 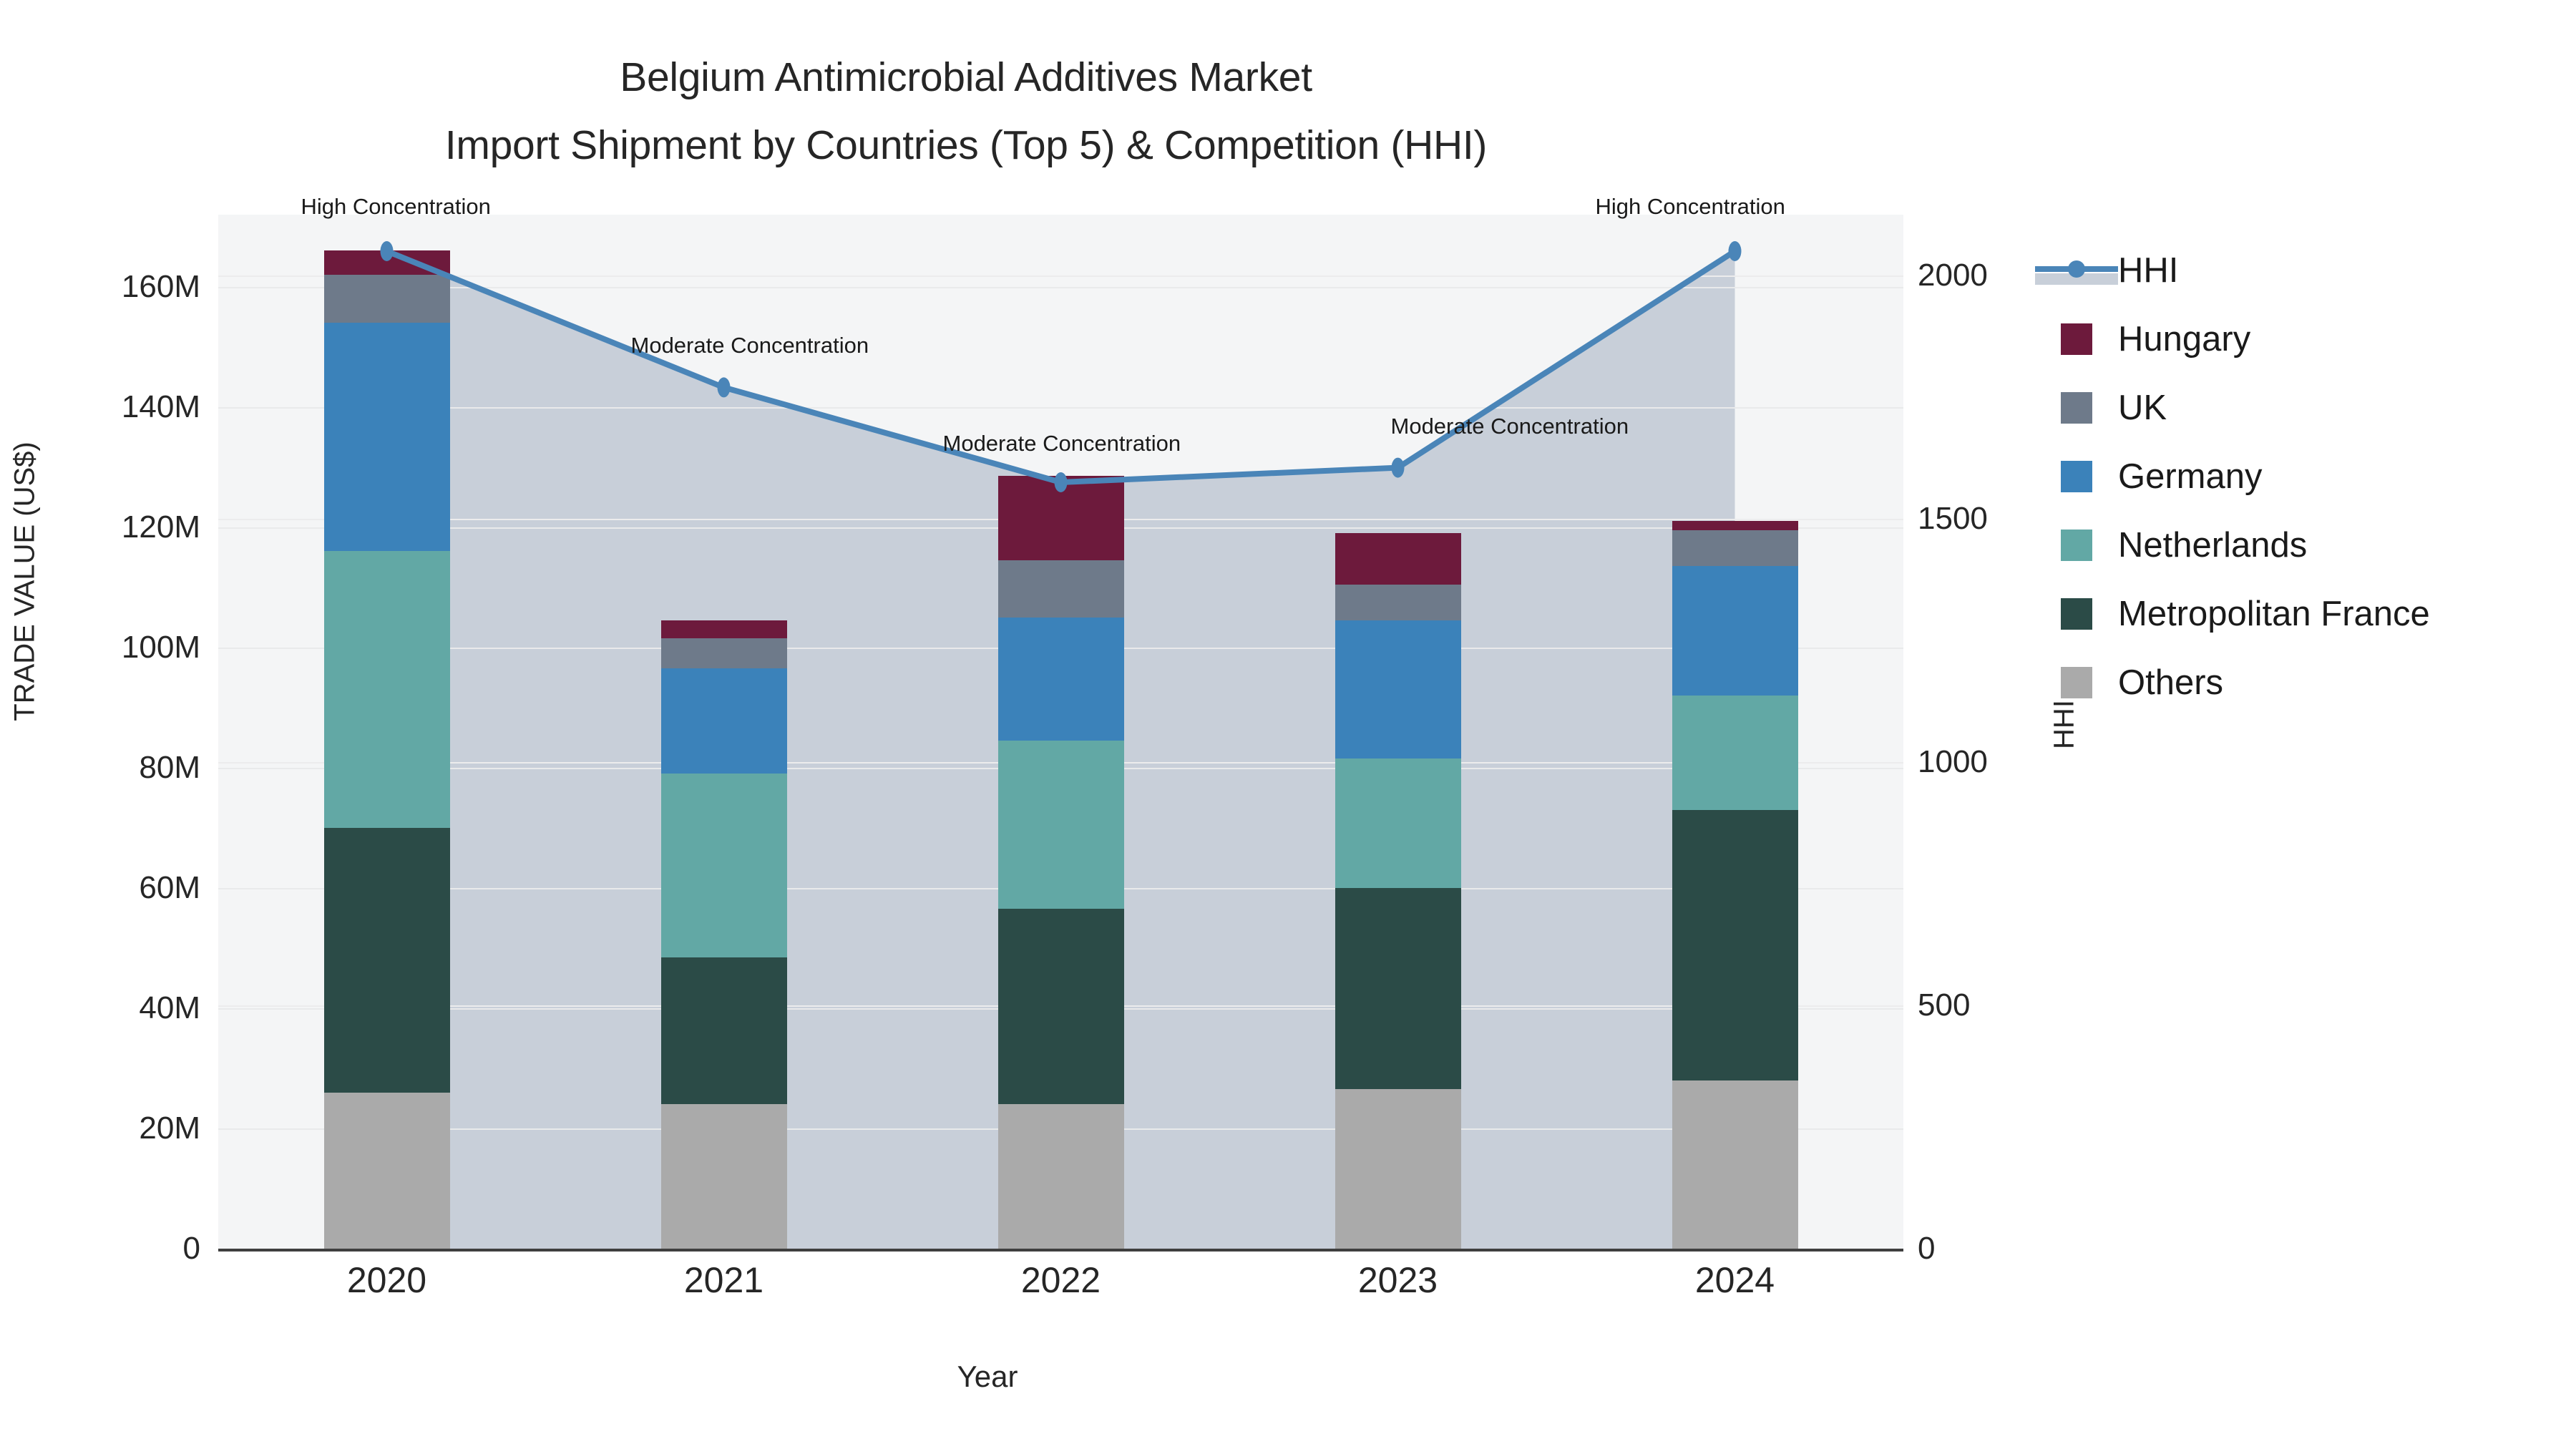 I want to click on y-tick-left: 60M, so click(x=169, y=887).